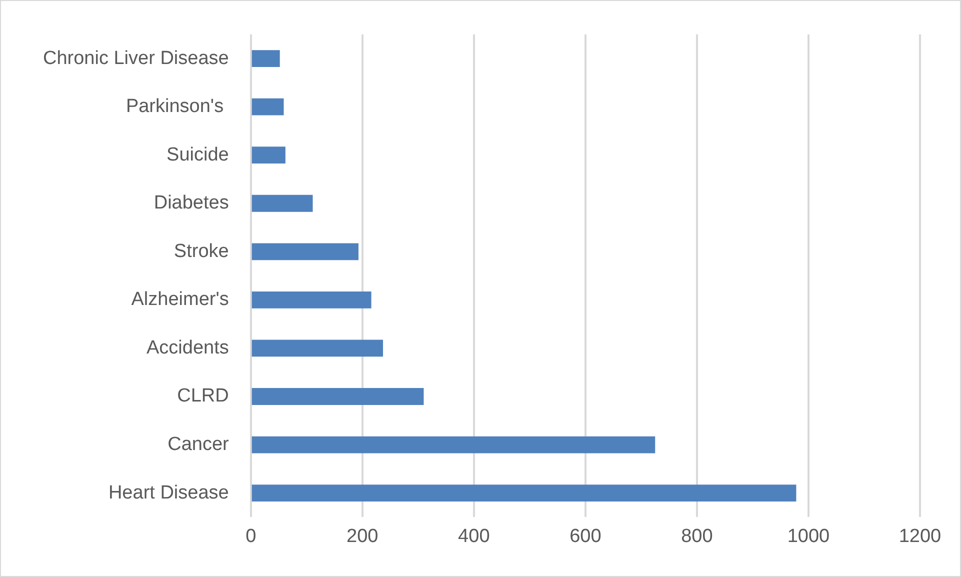 The height and width of the screenshot is (577, 961). What do you see at coordinates (920, 536) in the screenshot?
I see `x-tick-label: 1200` at bounding box center [920, 536].